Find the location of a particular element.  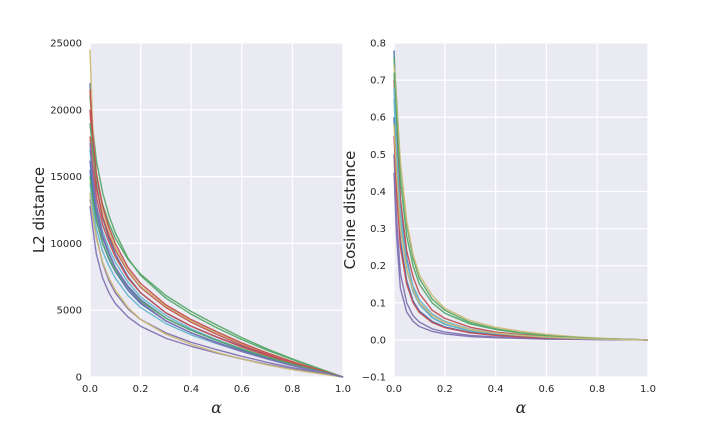

cosine-y-tick-label: 0.5 is located at coordinates (378, 155).